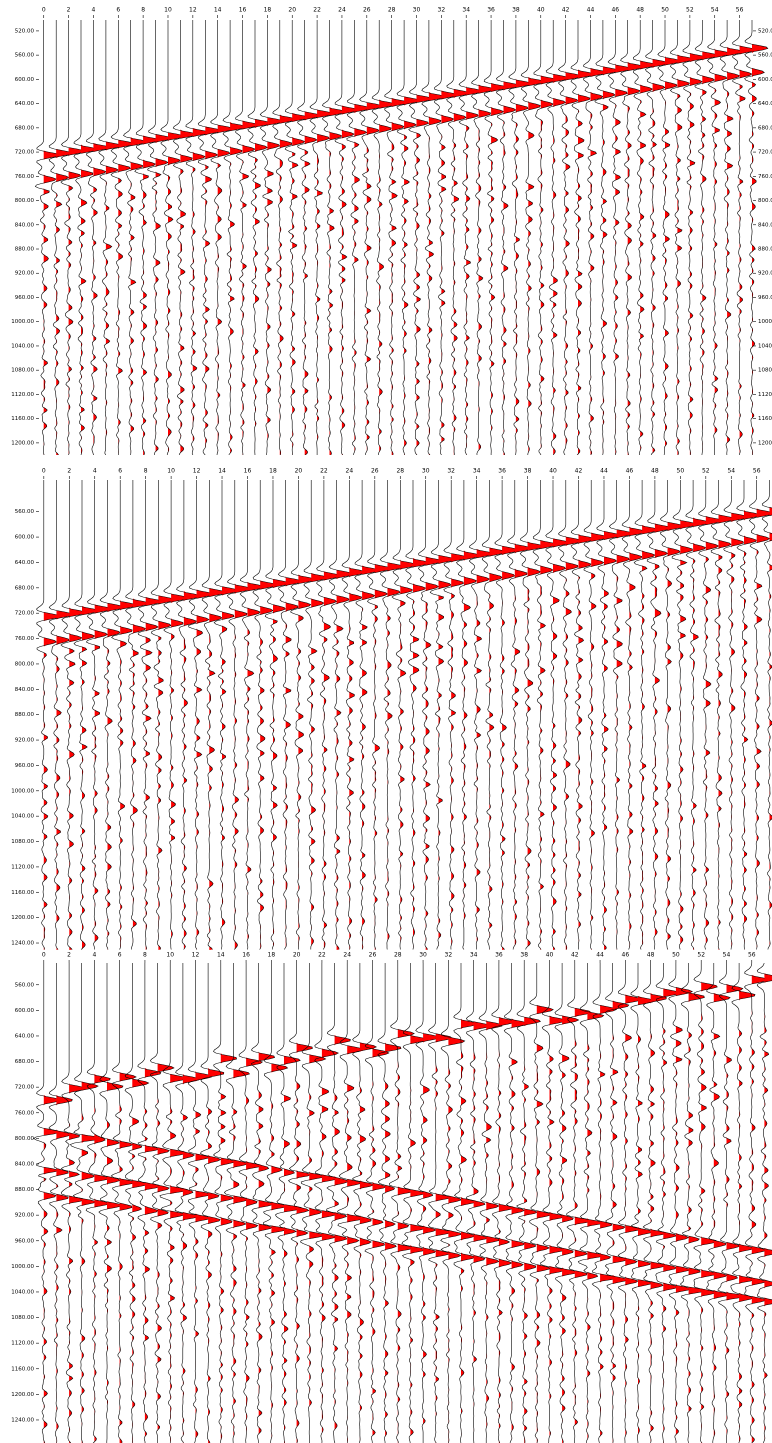 The image size is (772, 1443). What do you see at coordinates (579, 471) in the screenshot?
I see `x-tick-label: 42` at bounding box center [579, 471].